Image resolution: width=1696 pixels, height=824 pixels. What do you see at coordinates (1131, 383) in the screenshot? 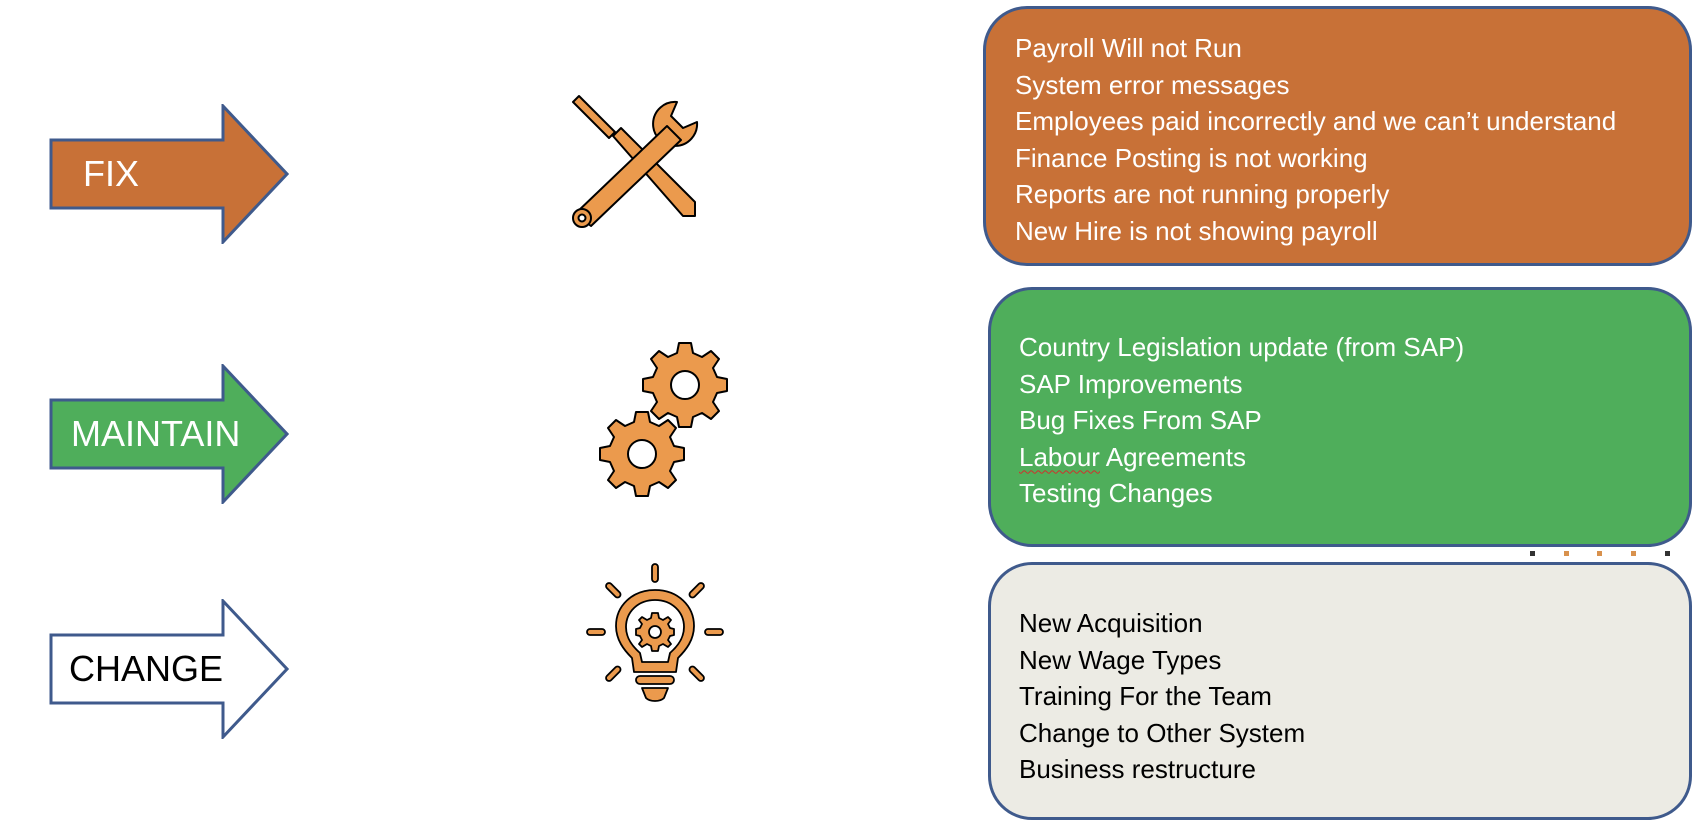
I see `list-item: SAP Improvements` at bounding box center [1131, 383].